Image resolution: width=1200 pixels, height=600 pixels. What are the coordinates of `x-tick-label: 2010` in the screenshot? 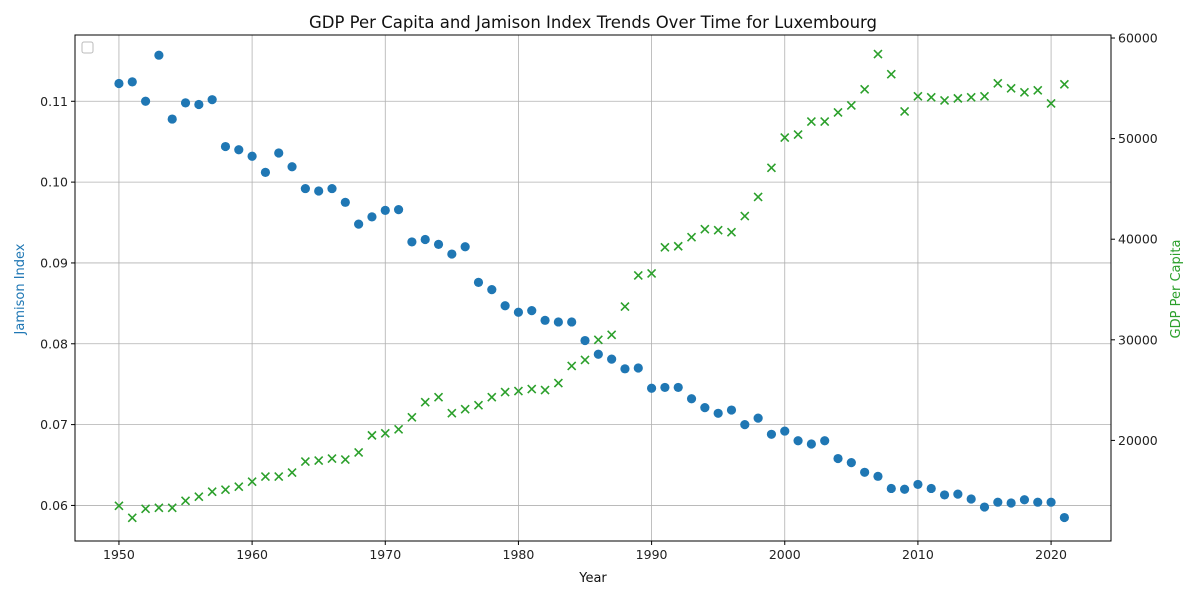 It's located at (918, 554).